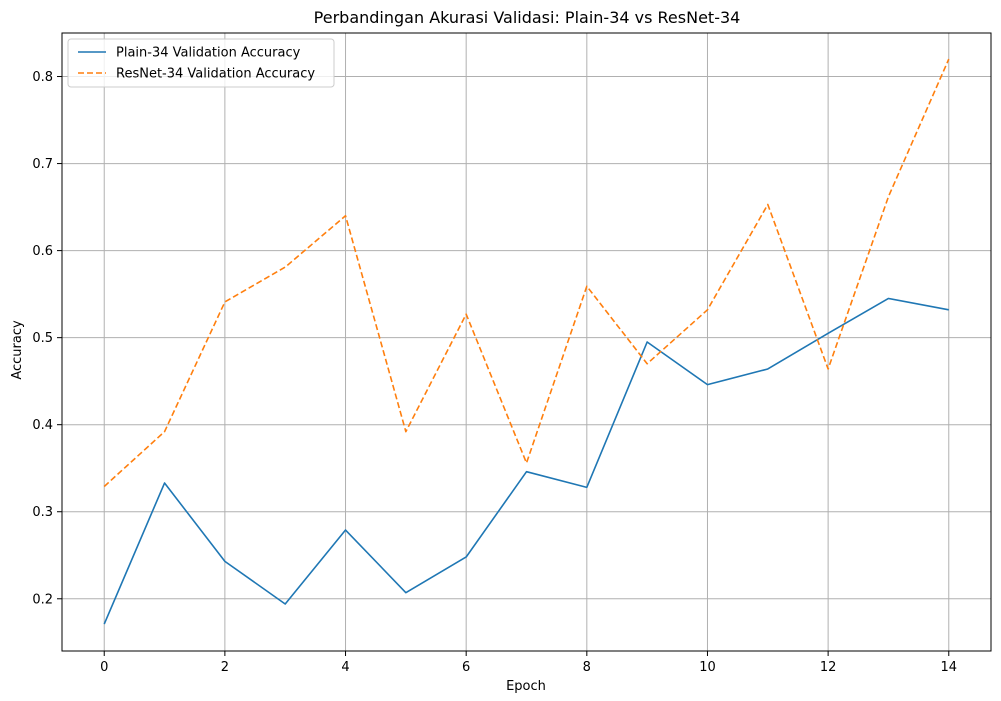 The height and width of the screenshot is (701, 1001). I want to click on x-tick-label: 0, so click(104, 667).